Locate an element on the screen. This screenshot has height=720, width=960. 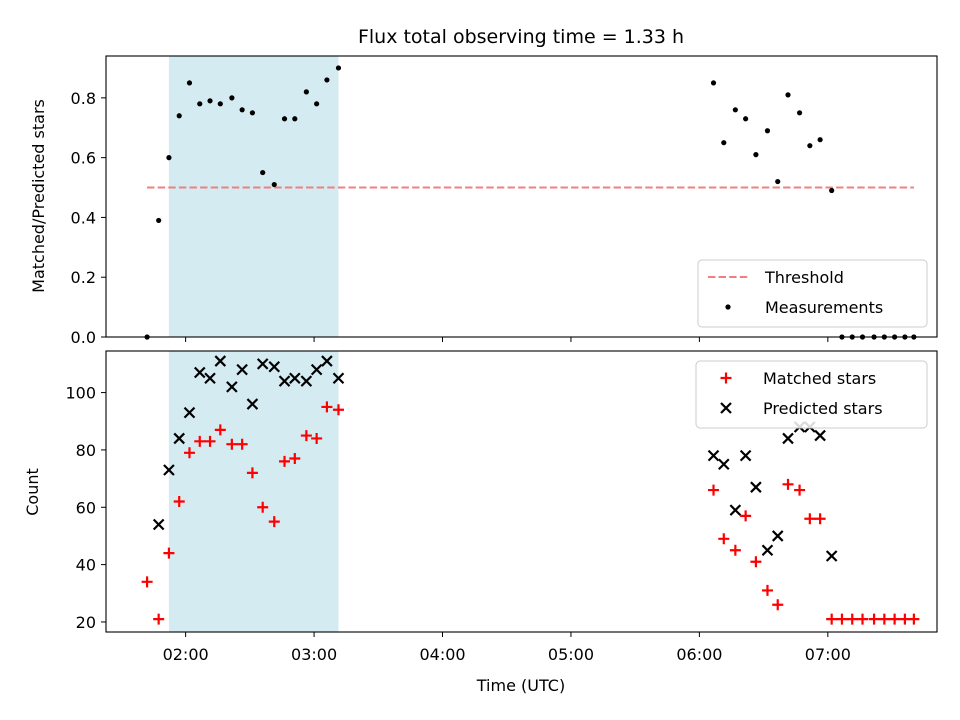
legend-box is located at coordinates (812, 293).